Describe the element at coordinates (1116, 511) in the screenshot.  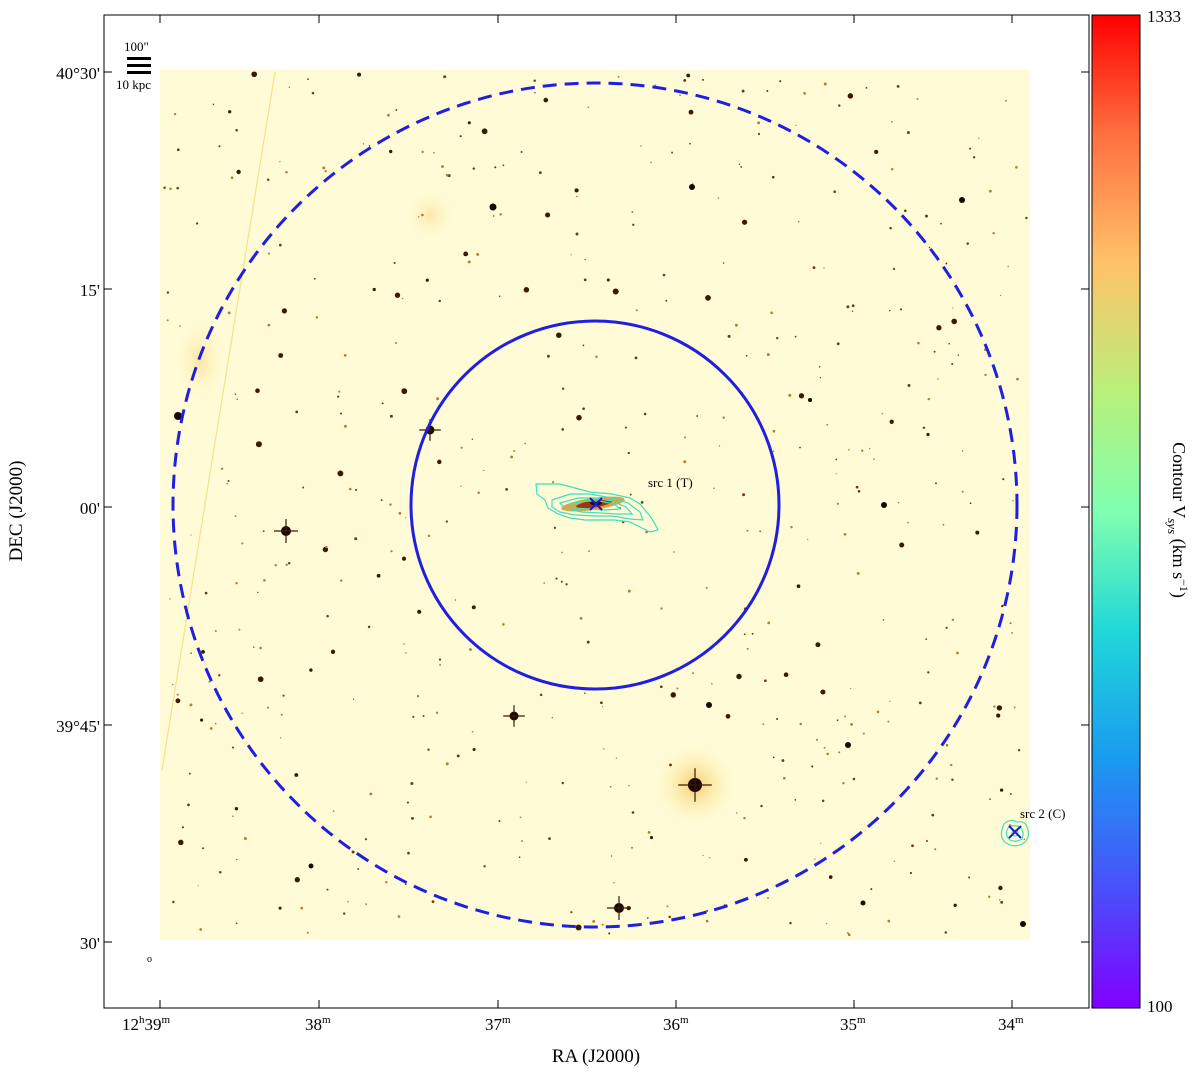
I see `colorbar` at that location.